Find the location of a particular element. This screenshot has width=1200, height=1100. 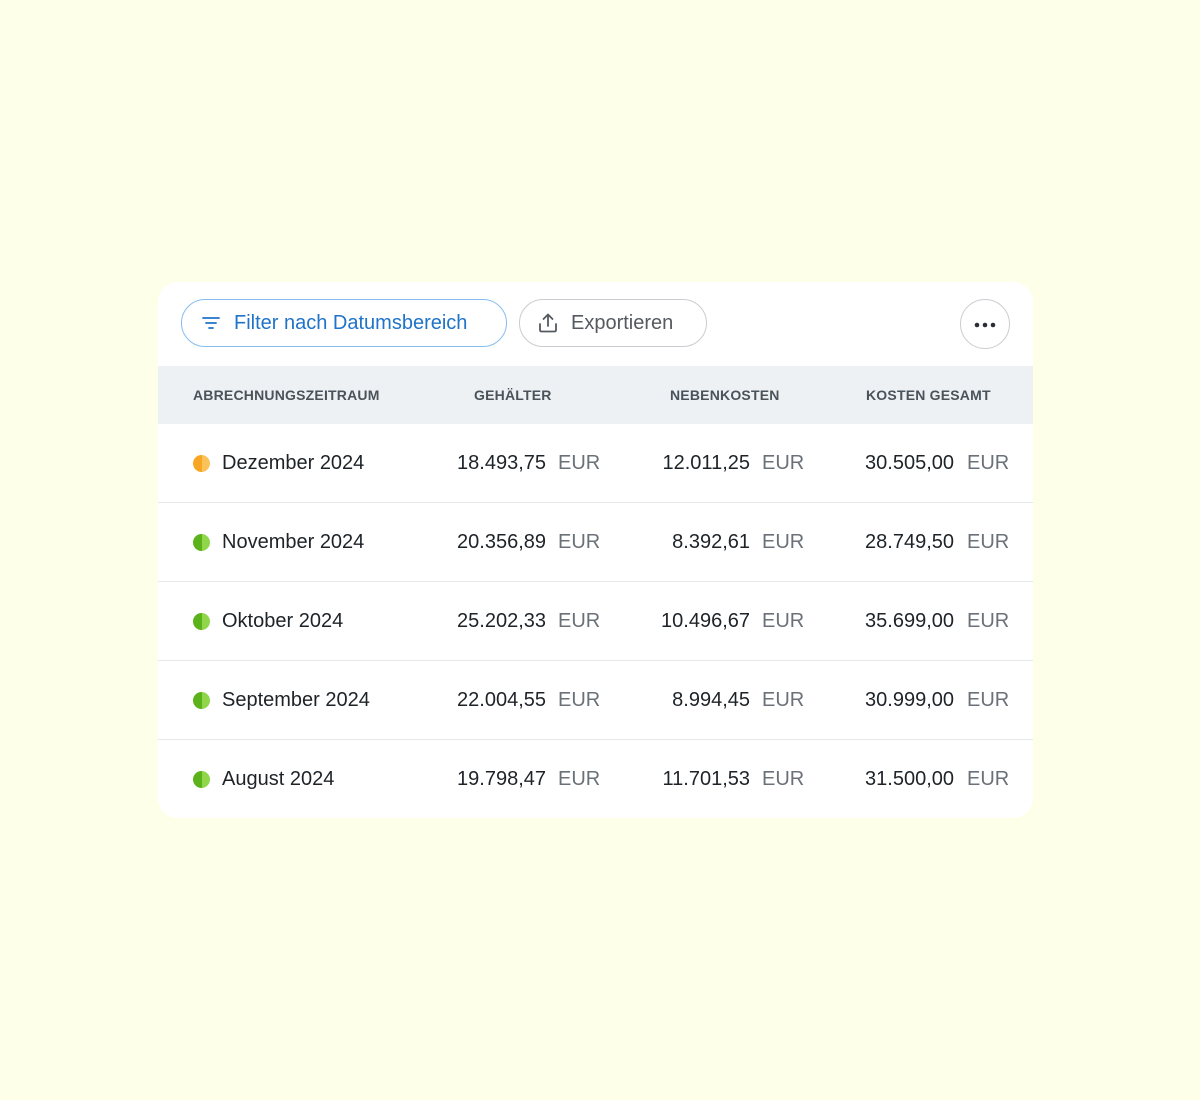

extra-costs-value: 10.496,67 is located at coordinates (705, 621).